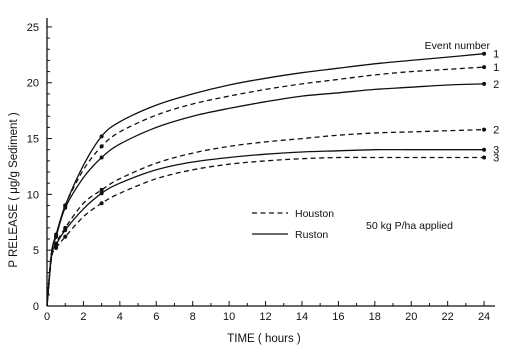 Image resolution: width=513 pixels, height=347 pixels. What do you see at coordinates (193, 317) in the screenshot?
I see `x-tick-label: 8` at bounding box center [193, 317].